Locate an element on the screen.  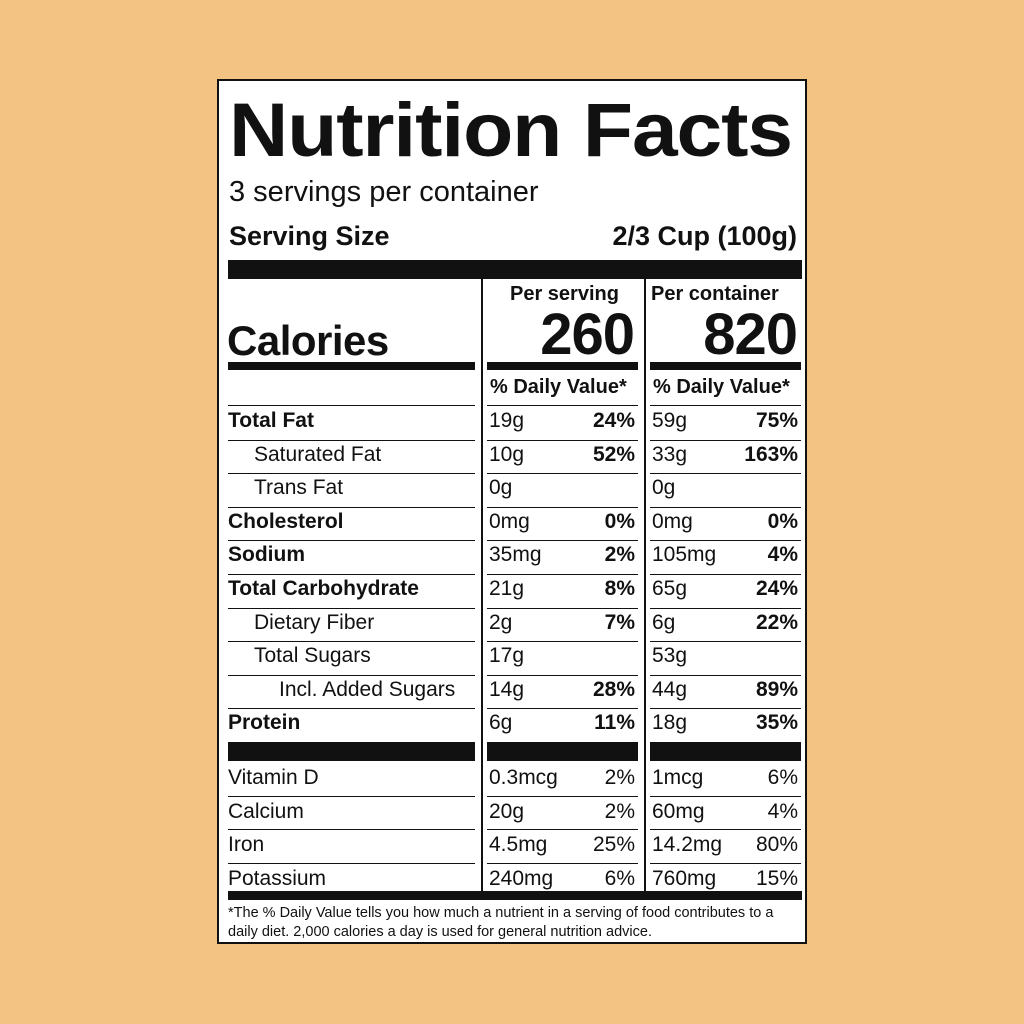
calories-rule-serving is located at coordinates (562, 366).